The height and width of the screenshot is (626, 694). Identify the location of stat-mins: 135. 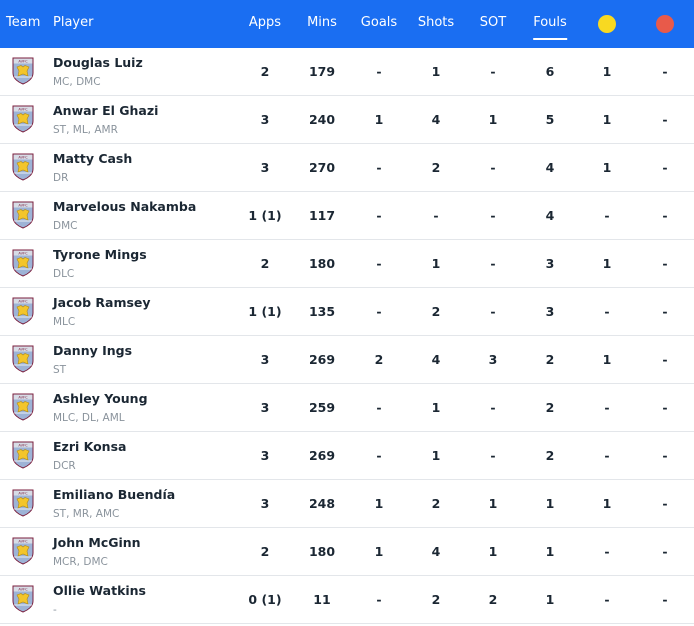
(322, 311).